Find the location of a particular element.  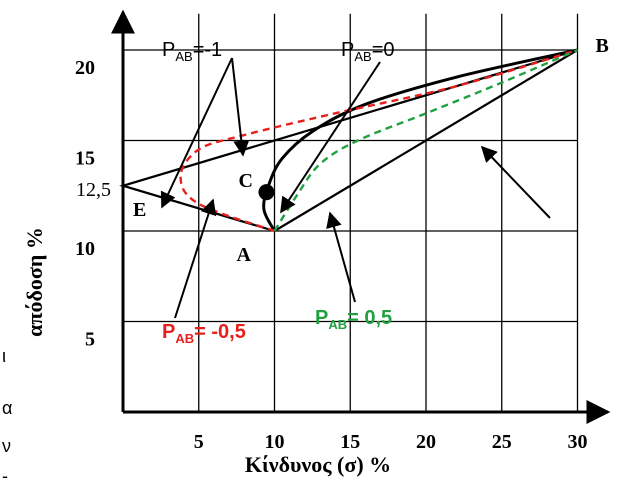

x-tick-label: 10 is located at coordinates (275, 442).